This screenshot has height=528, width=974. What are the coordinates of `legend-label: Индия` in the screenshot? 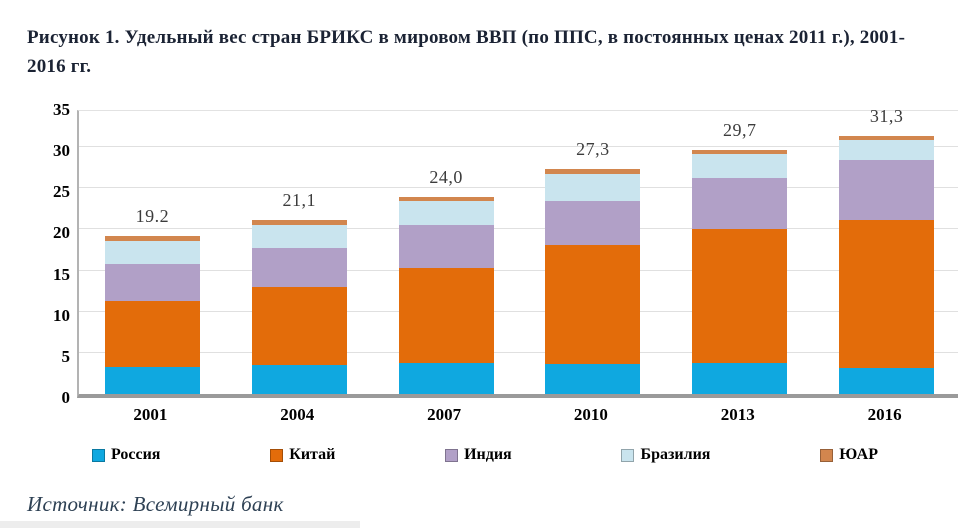 It's located at (488, 454).